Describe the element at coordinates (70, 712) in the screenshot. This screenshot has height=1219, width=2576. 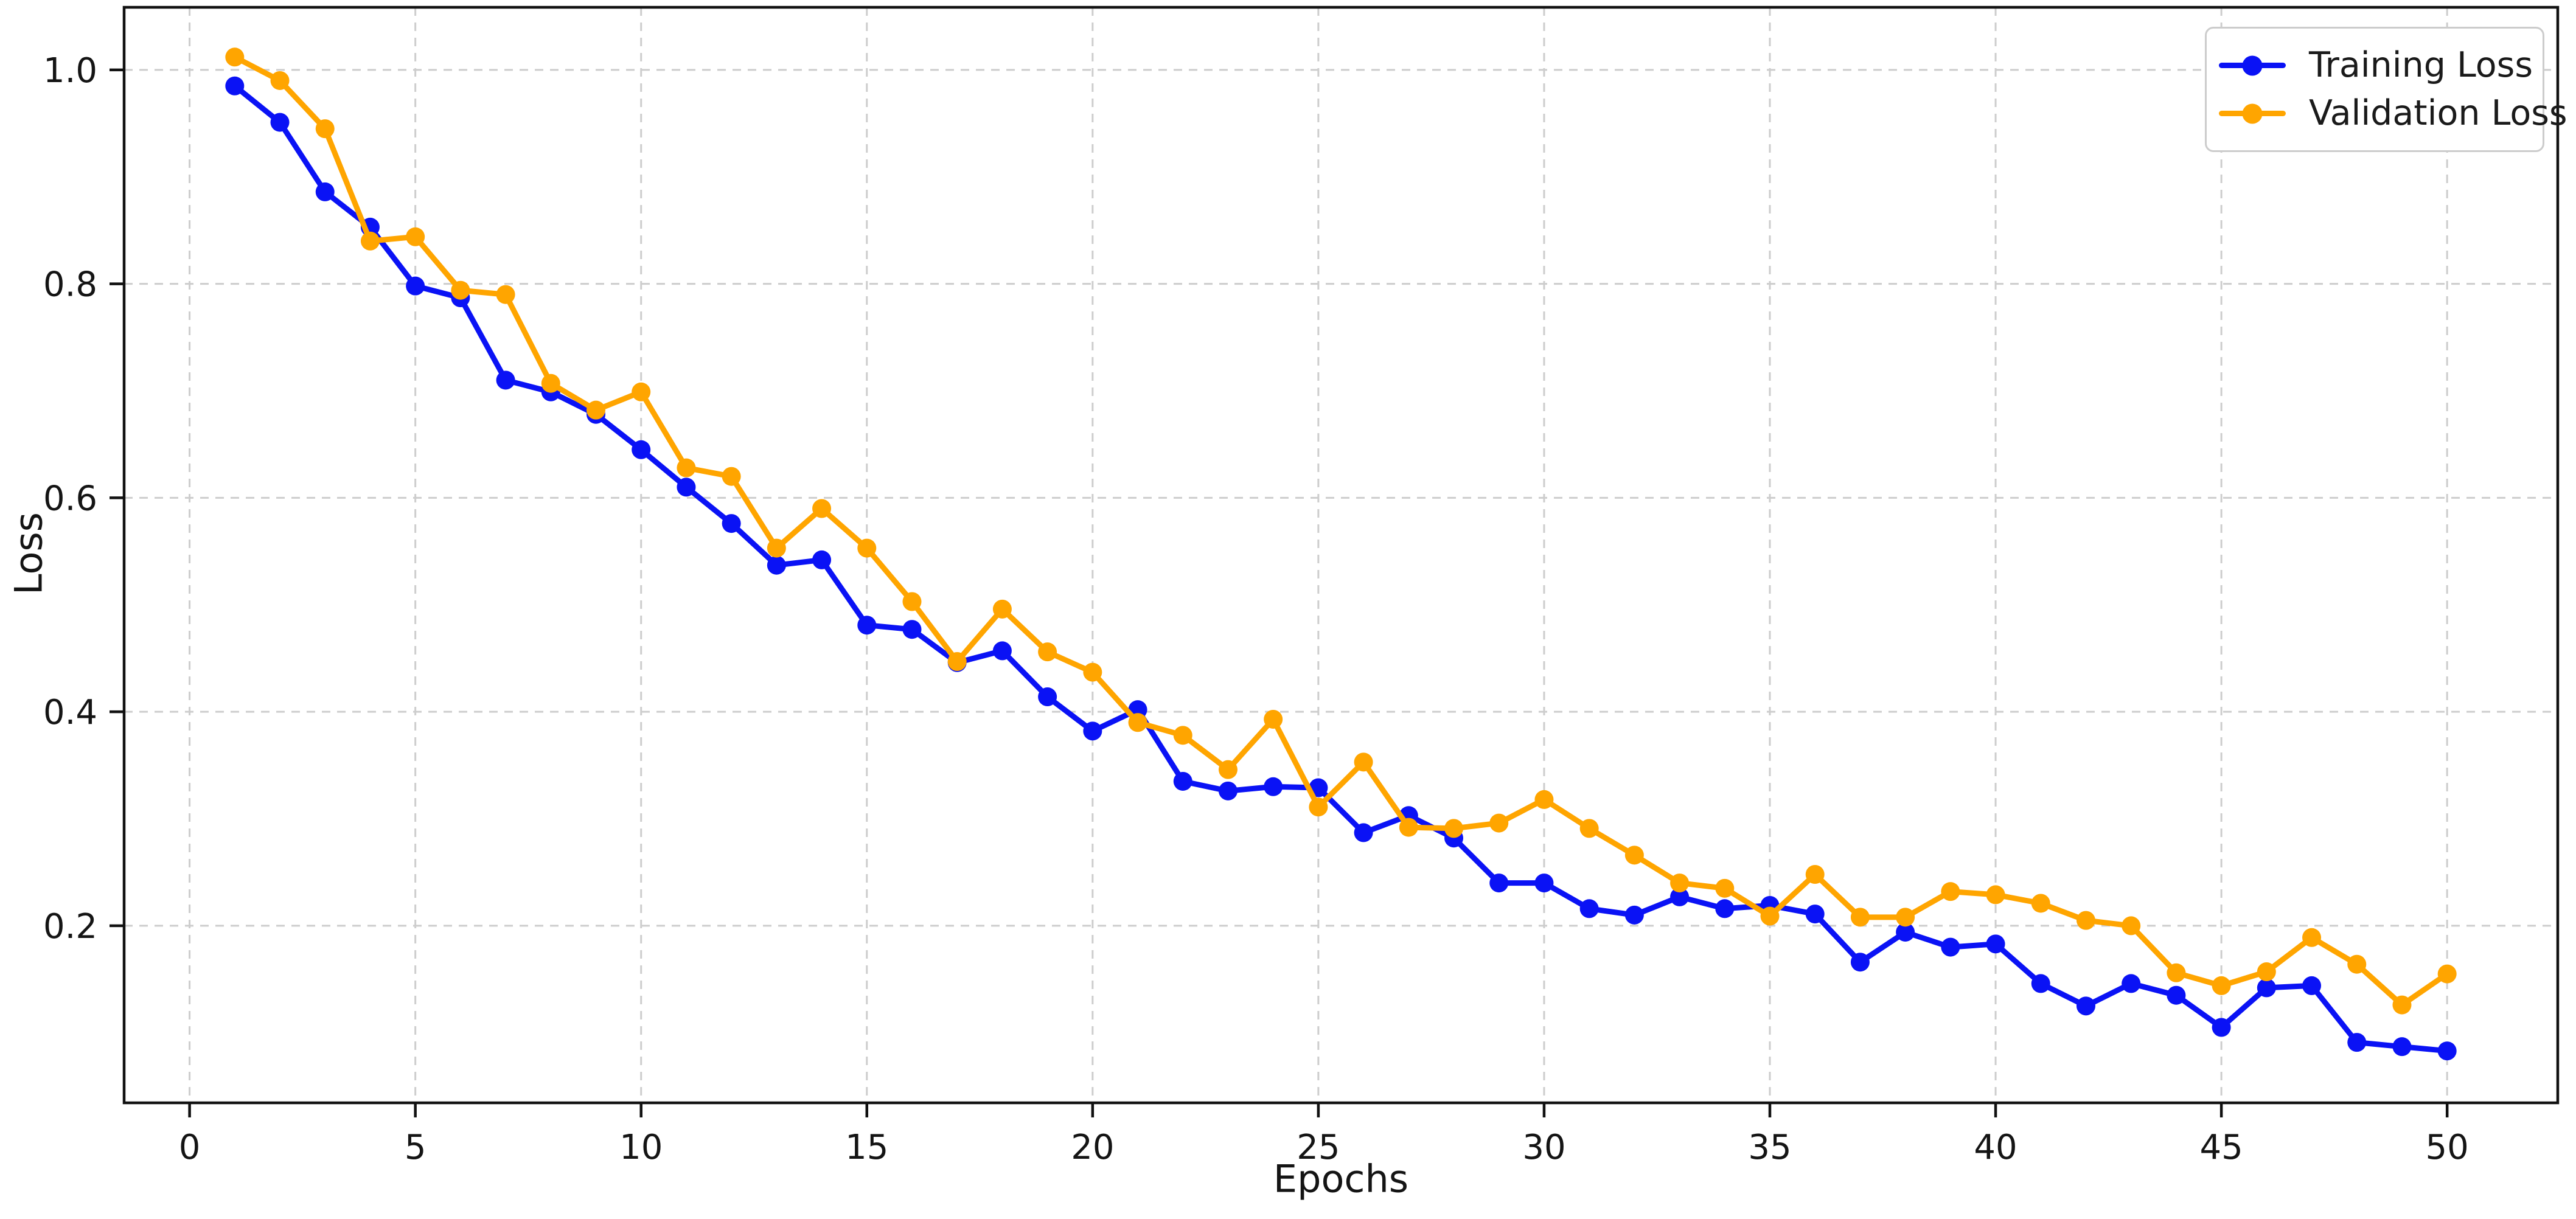
I see `y-tick-label: 0.4` at that location.